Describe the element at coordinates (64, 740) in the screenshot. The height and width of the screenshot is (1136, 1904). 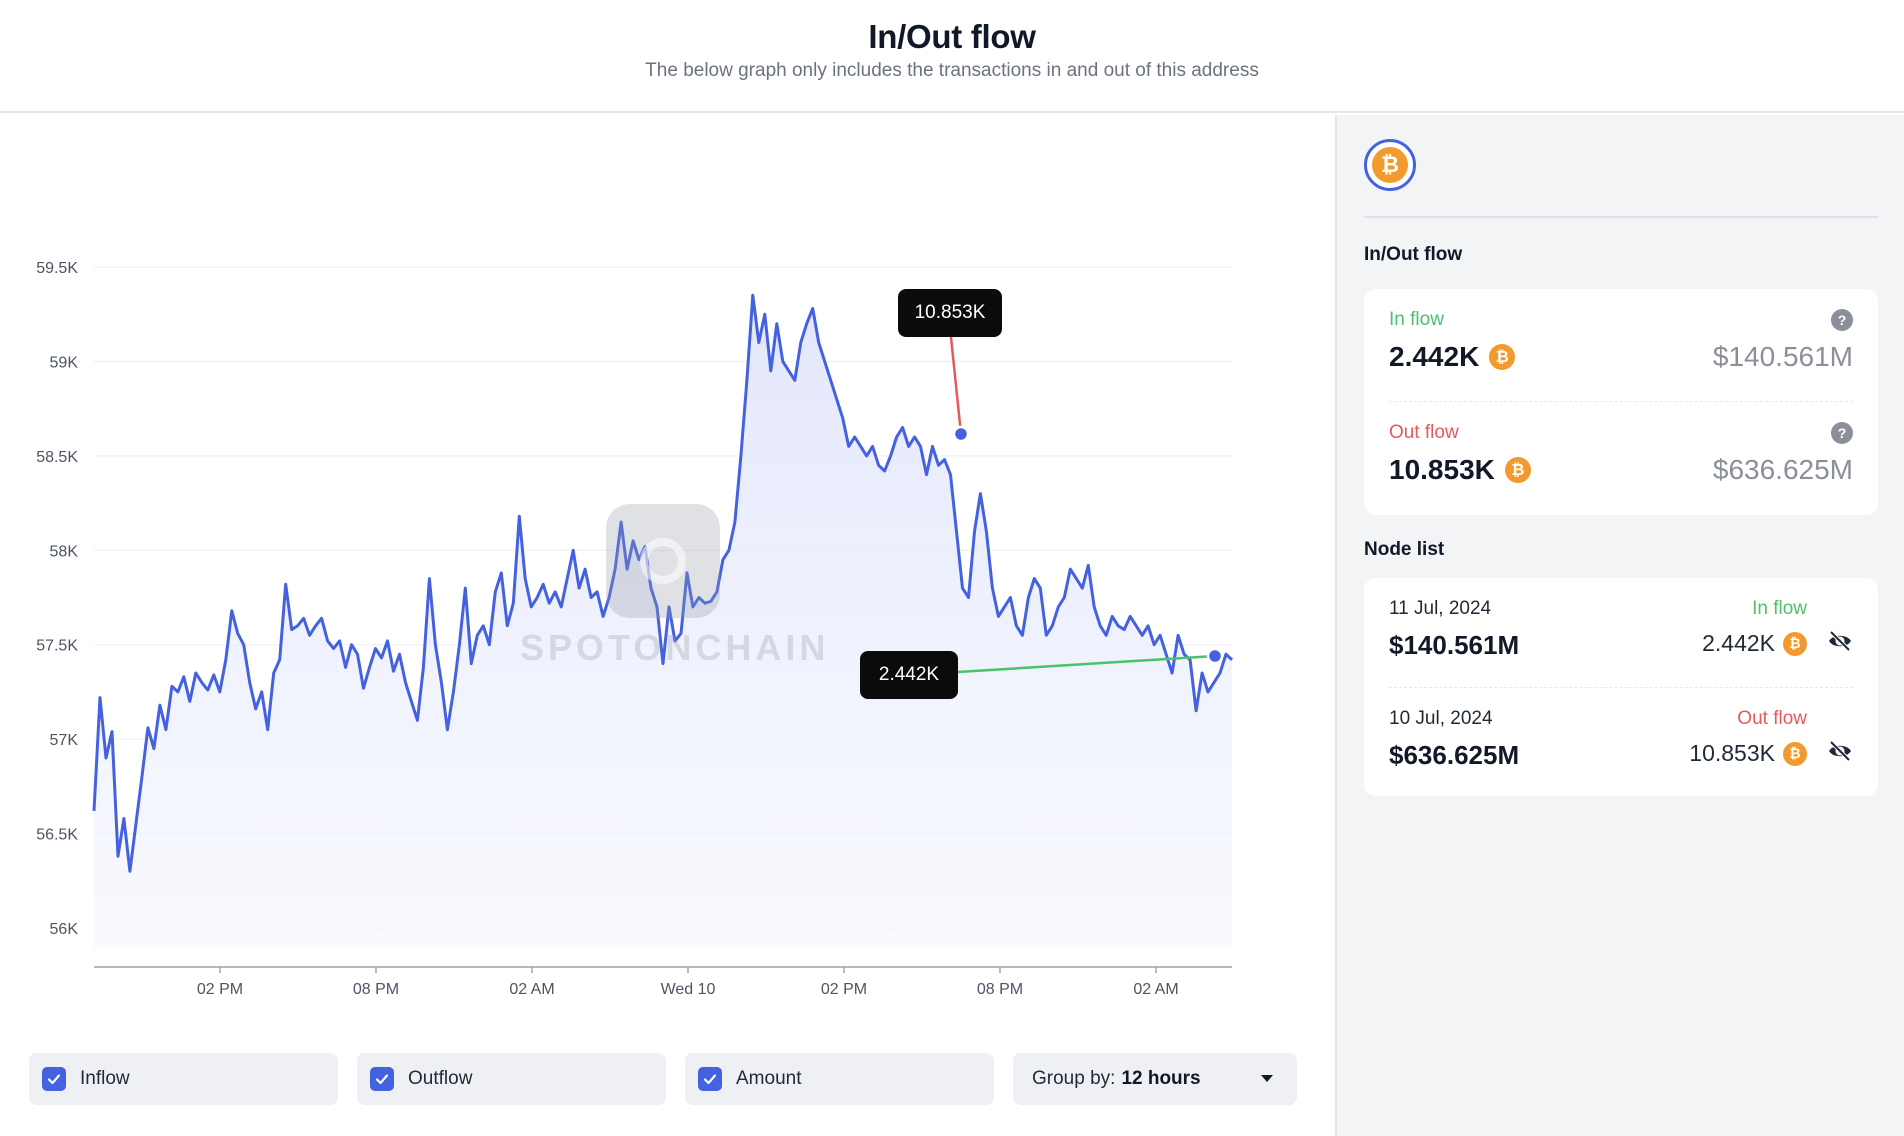
I see `y-tick-label: 57K` at that location.